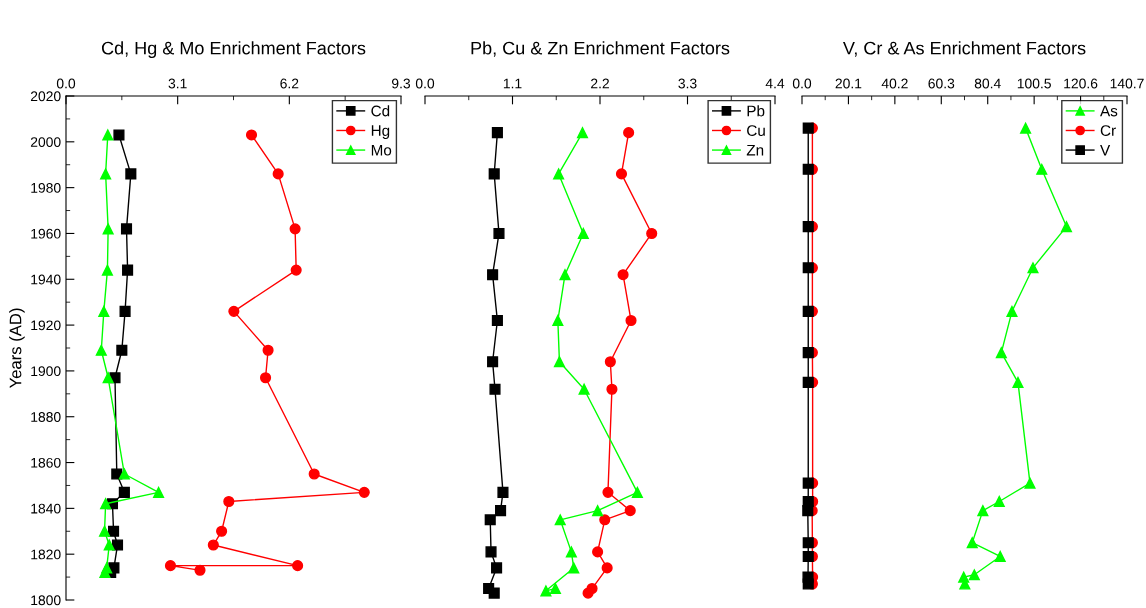 The width and height of the screenshot is (1146, 608). What do you see at coordinates (46, 508) in the screenshot?
I see `y-tick-label: 1840` at bounding box center [46, 508].